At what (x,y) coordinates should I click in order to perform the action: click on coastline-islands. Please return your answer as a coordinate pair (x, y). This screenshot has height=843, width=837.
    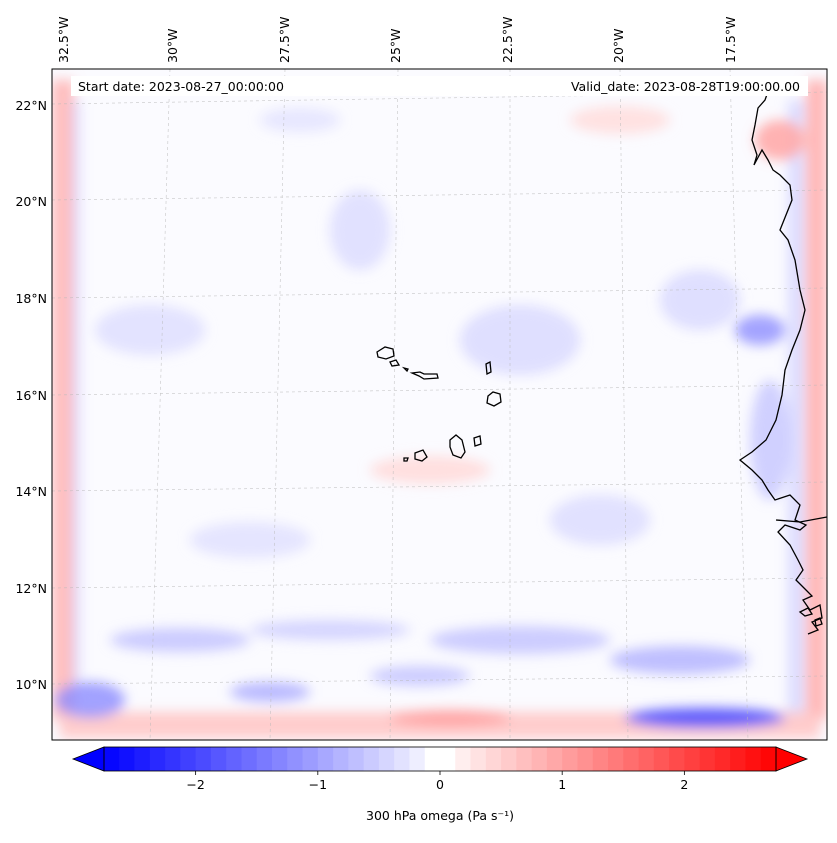
    Looking at the image, I should click on (810, 617).